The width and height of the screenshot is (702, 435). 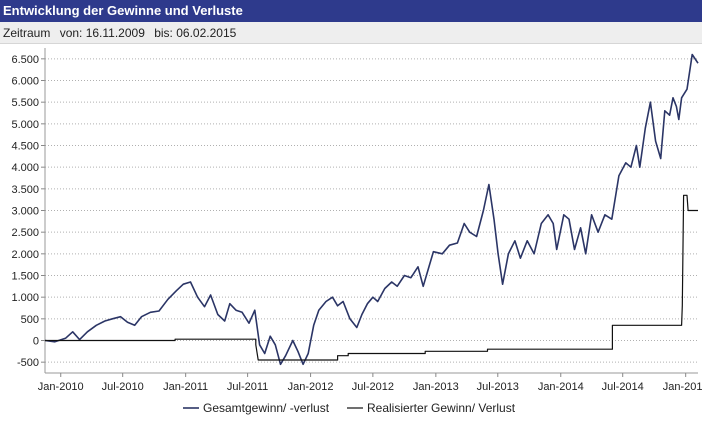 What do you see at coordinates (28, 363) in the screenshot?
I see `y-tick-label: -500` at bounding box center [28, 363].